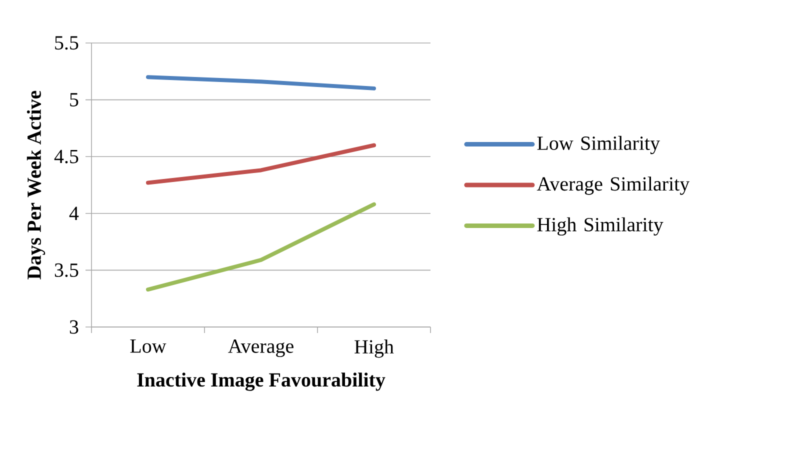 Image resolution: width=790 pixels, height=450 pixels. Describe the element at coordinates (66, 157) in the screenshot. I see `y-tick-label: 4.5` at that location.